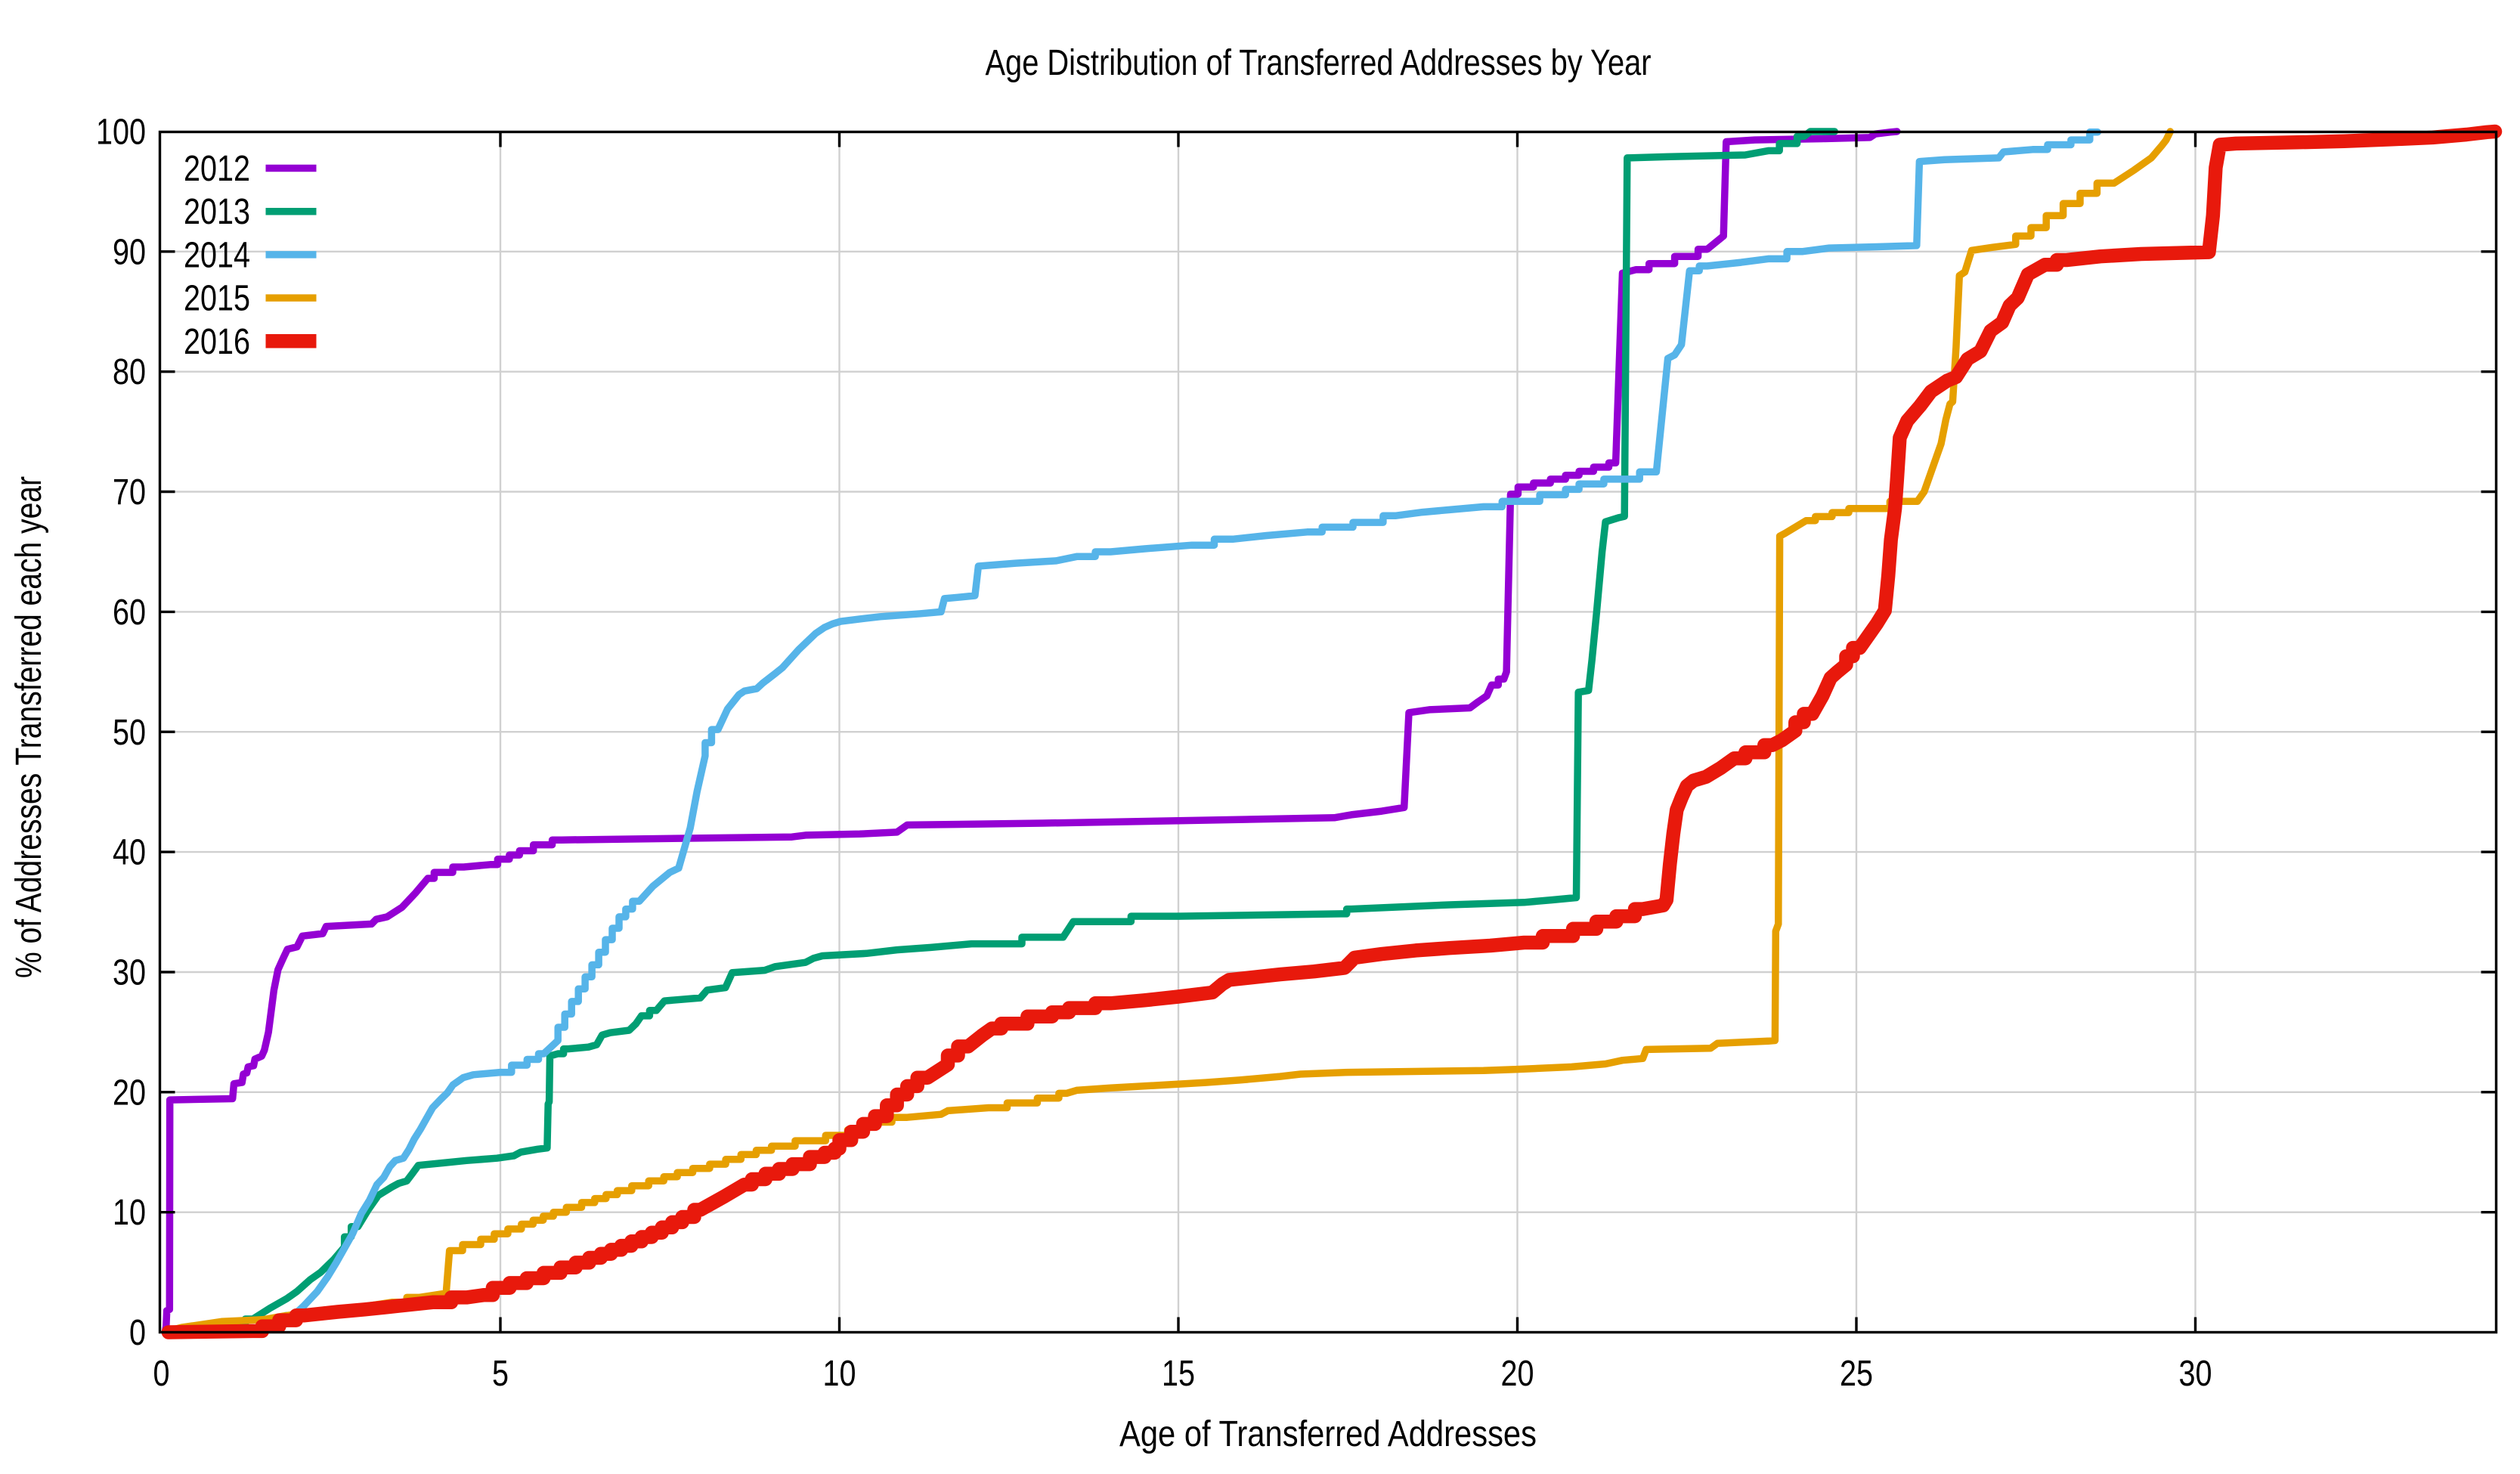 The image size is (2520, 1474). I want to click on svg-text: 80, so click(129, 372).